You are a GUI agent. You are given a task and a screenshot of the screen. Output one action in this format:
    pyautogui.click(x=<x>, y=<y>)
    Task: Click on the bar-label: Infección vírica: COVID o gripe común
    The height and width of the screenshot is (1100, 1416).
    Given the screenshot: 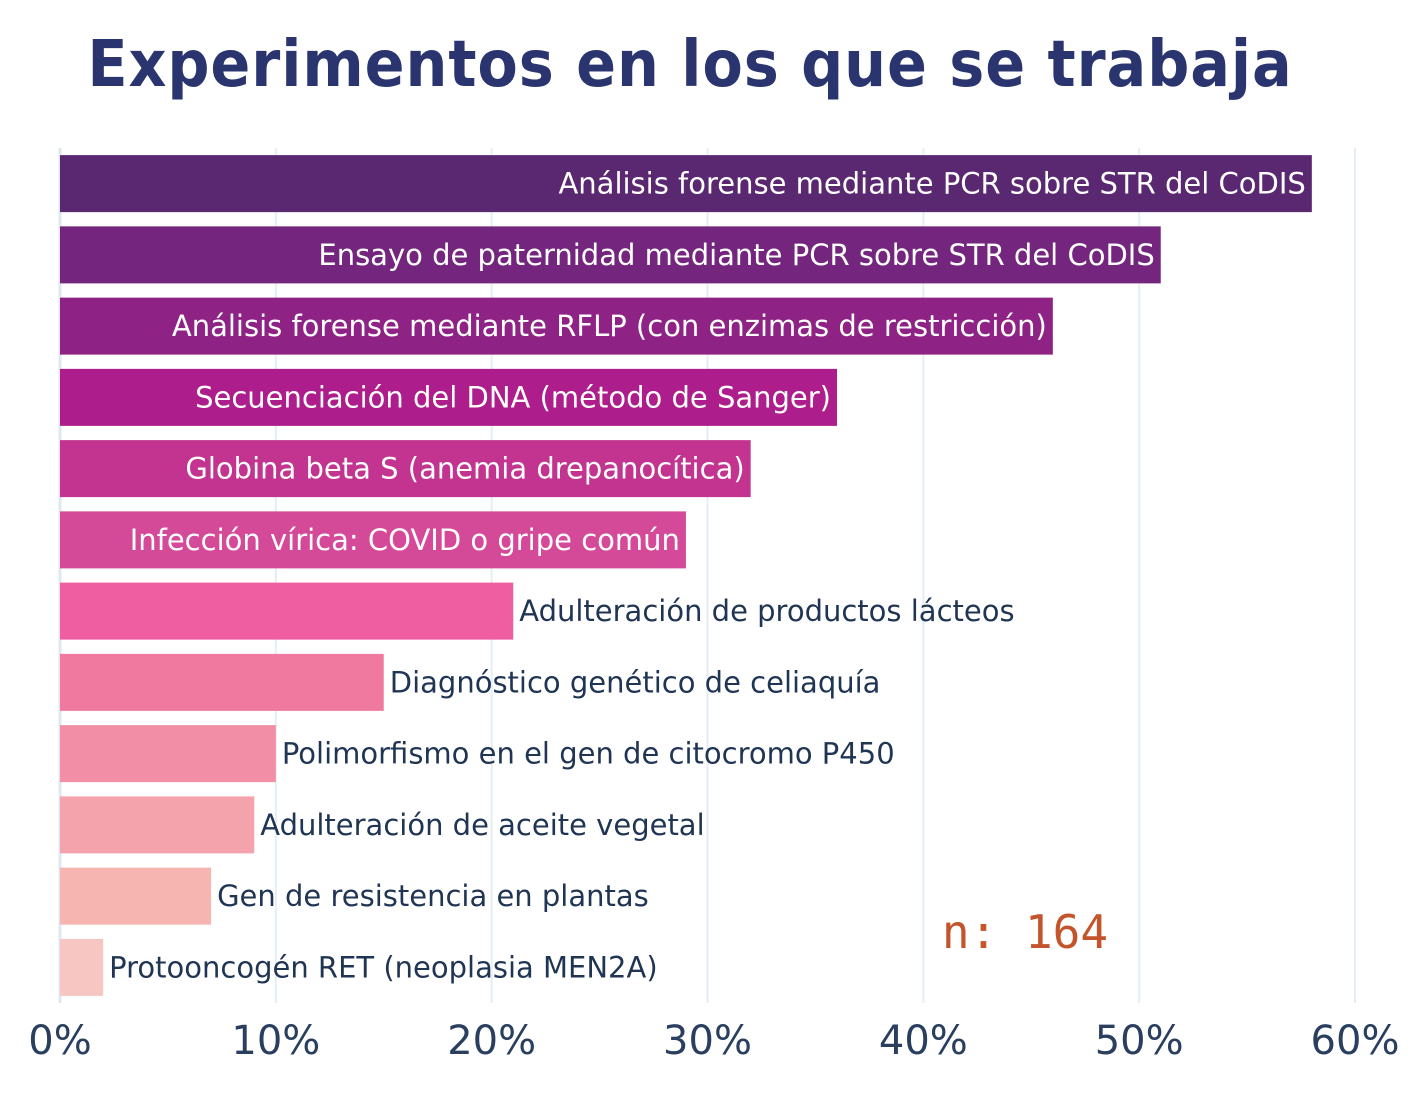 What is the action you would take?
    pyautogui.click(x=405, y=540)
    